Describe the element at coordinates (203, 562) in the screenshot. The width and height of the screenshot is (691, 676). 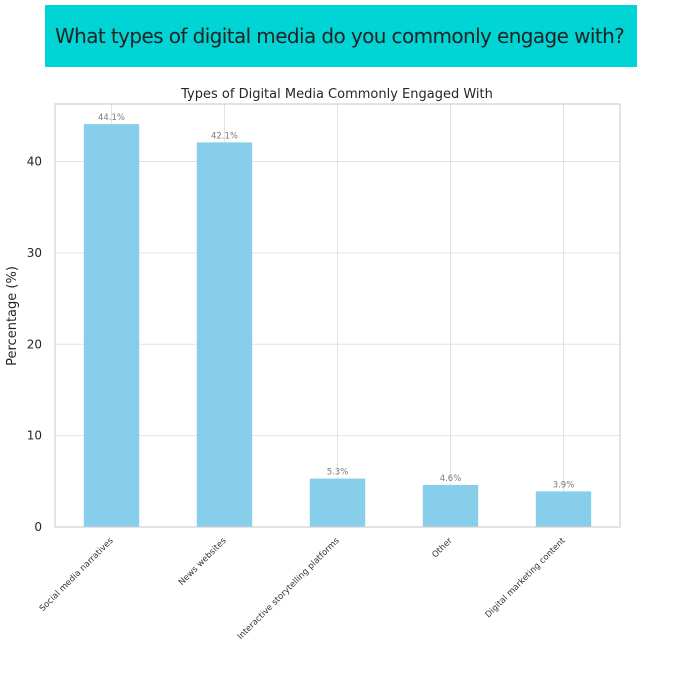
I see `x-tick-label: News websites` at that location.